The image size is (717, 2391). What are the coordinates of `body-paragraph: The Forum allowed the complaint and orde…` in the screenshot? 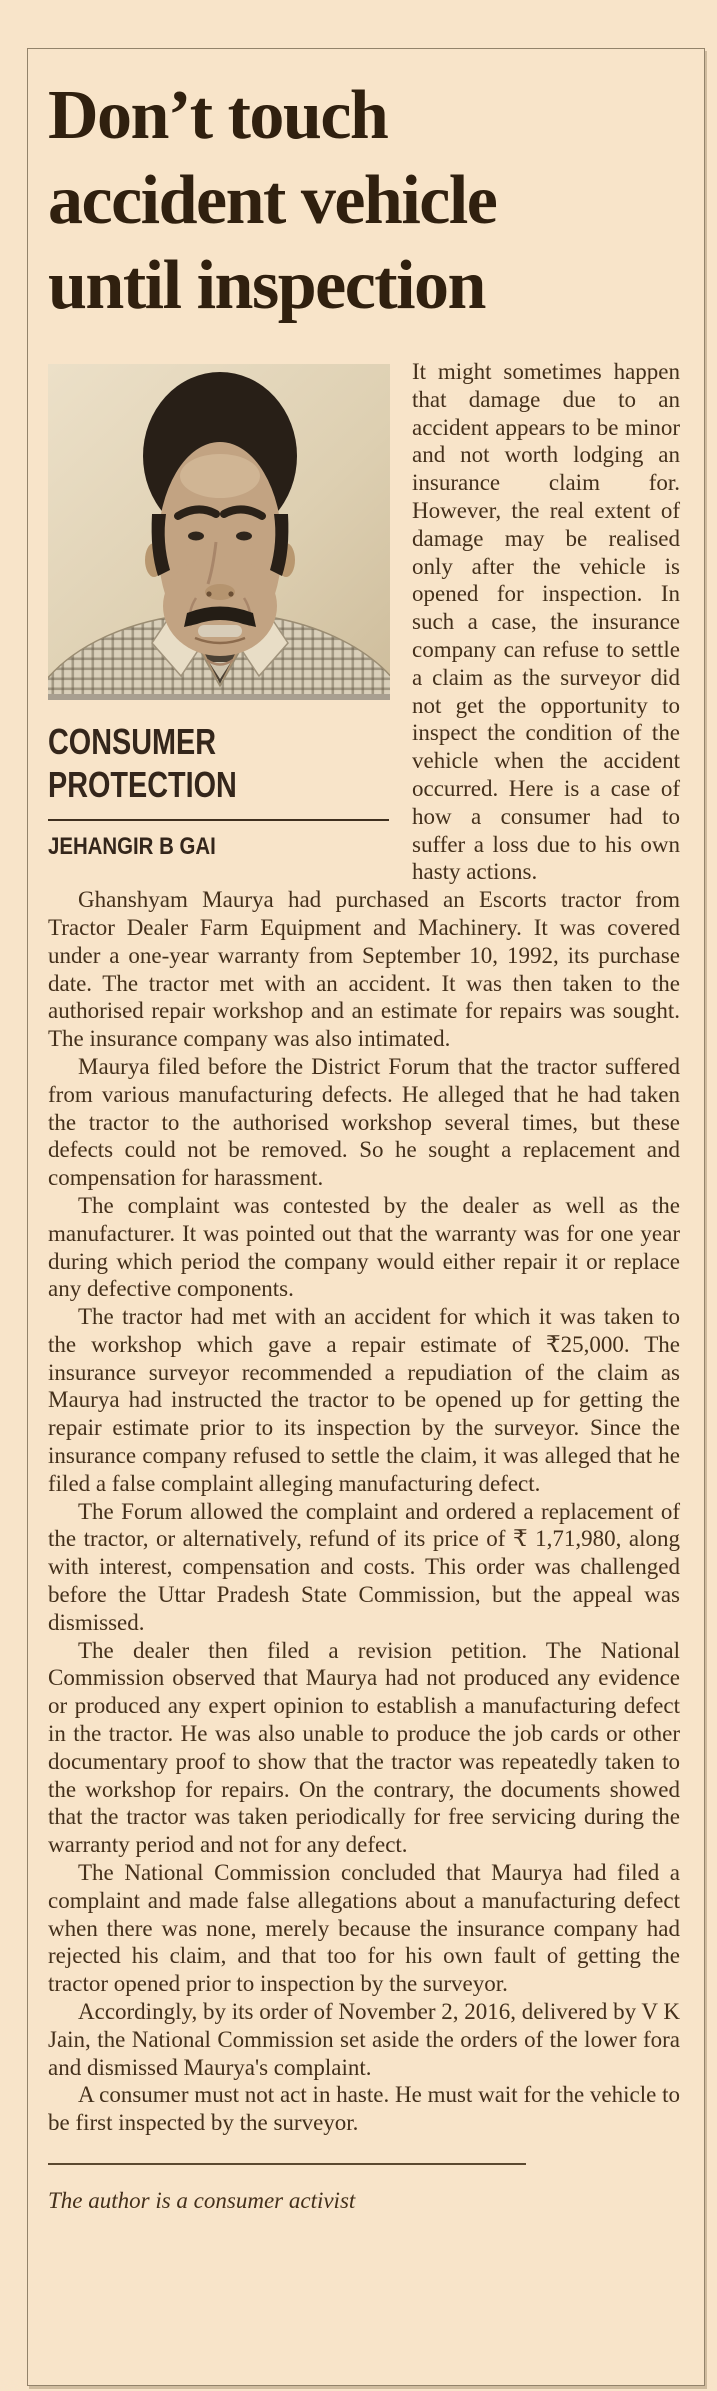 It's located at (364, 1566).